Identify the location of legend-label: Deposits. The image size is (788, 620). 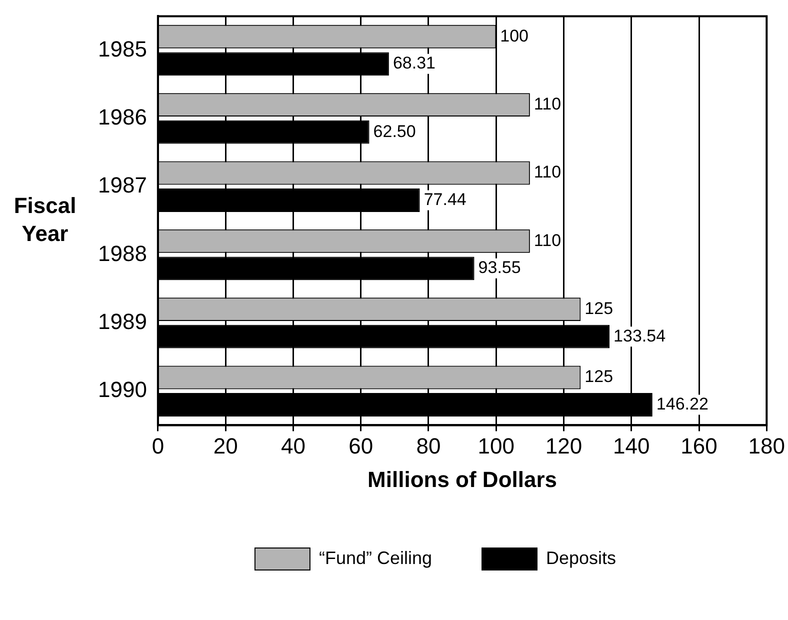
(581, 558).